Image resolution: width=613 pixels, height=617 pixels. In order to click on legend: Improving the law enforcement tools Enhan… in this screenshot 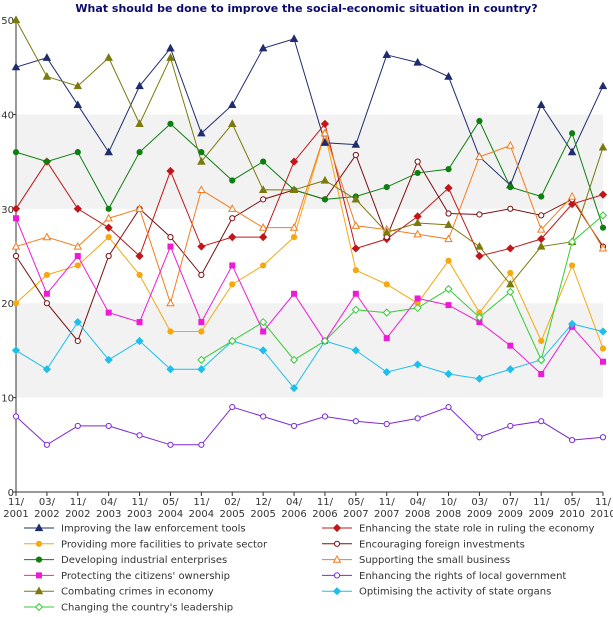, I will do `click(309, 568)`.